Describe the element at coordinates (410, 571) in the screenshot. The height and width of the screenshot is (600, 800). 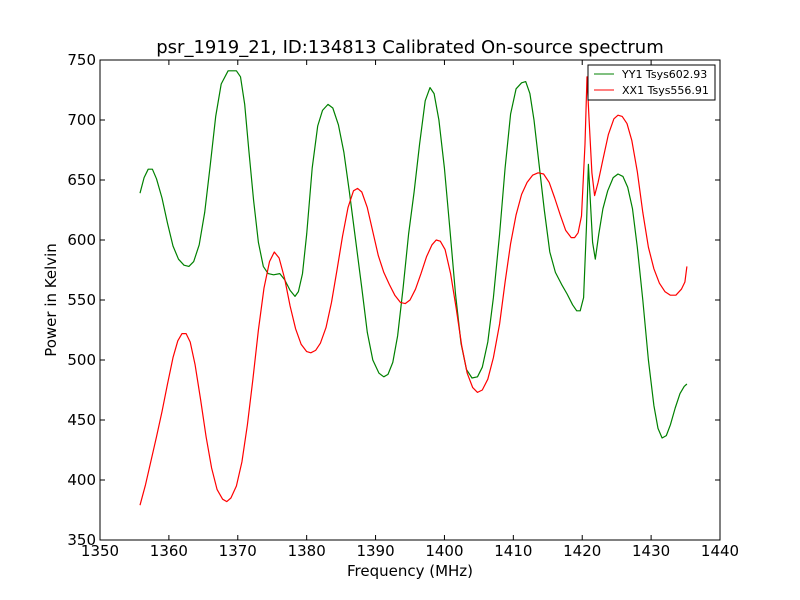
I see `x-axis-label: Frequency (MHz)` at that location.